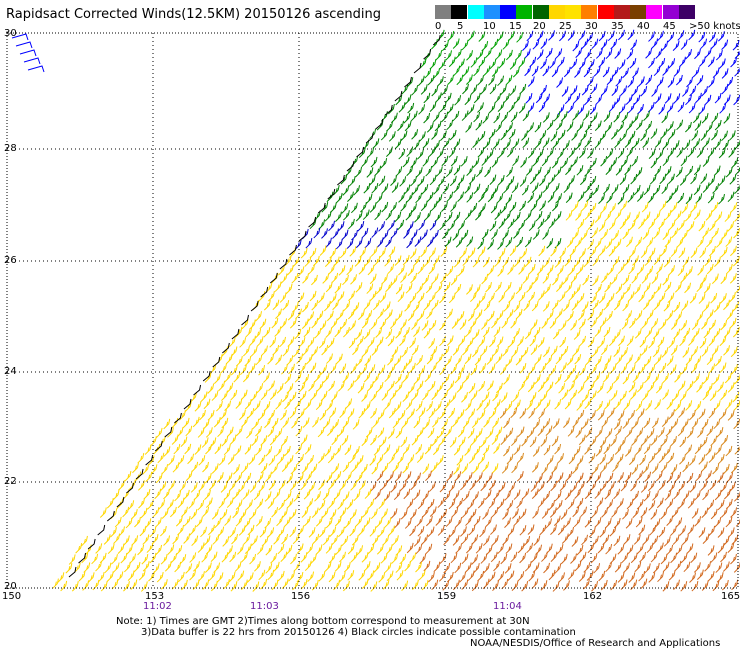 The width and height of the screenshot is (740, 650). Describe the element at coordinates (264, 606) in the screenshot. I see `time-label-1103: 11:03` at that location.